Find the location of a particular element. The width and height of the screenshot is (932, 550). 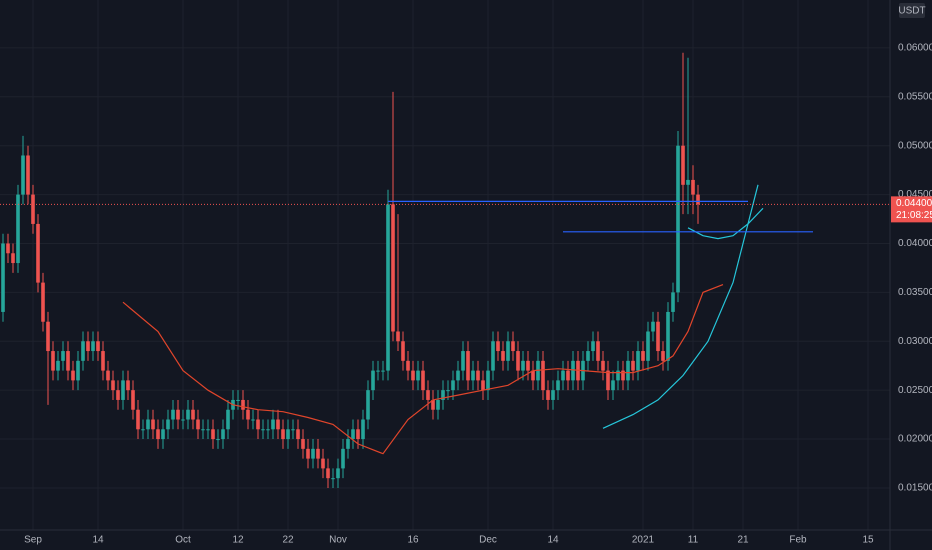

currency-label: USDT is located at coordinates (911, 11).